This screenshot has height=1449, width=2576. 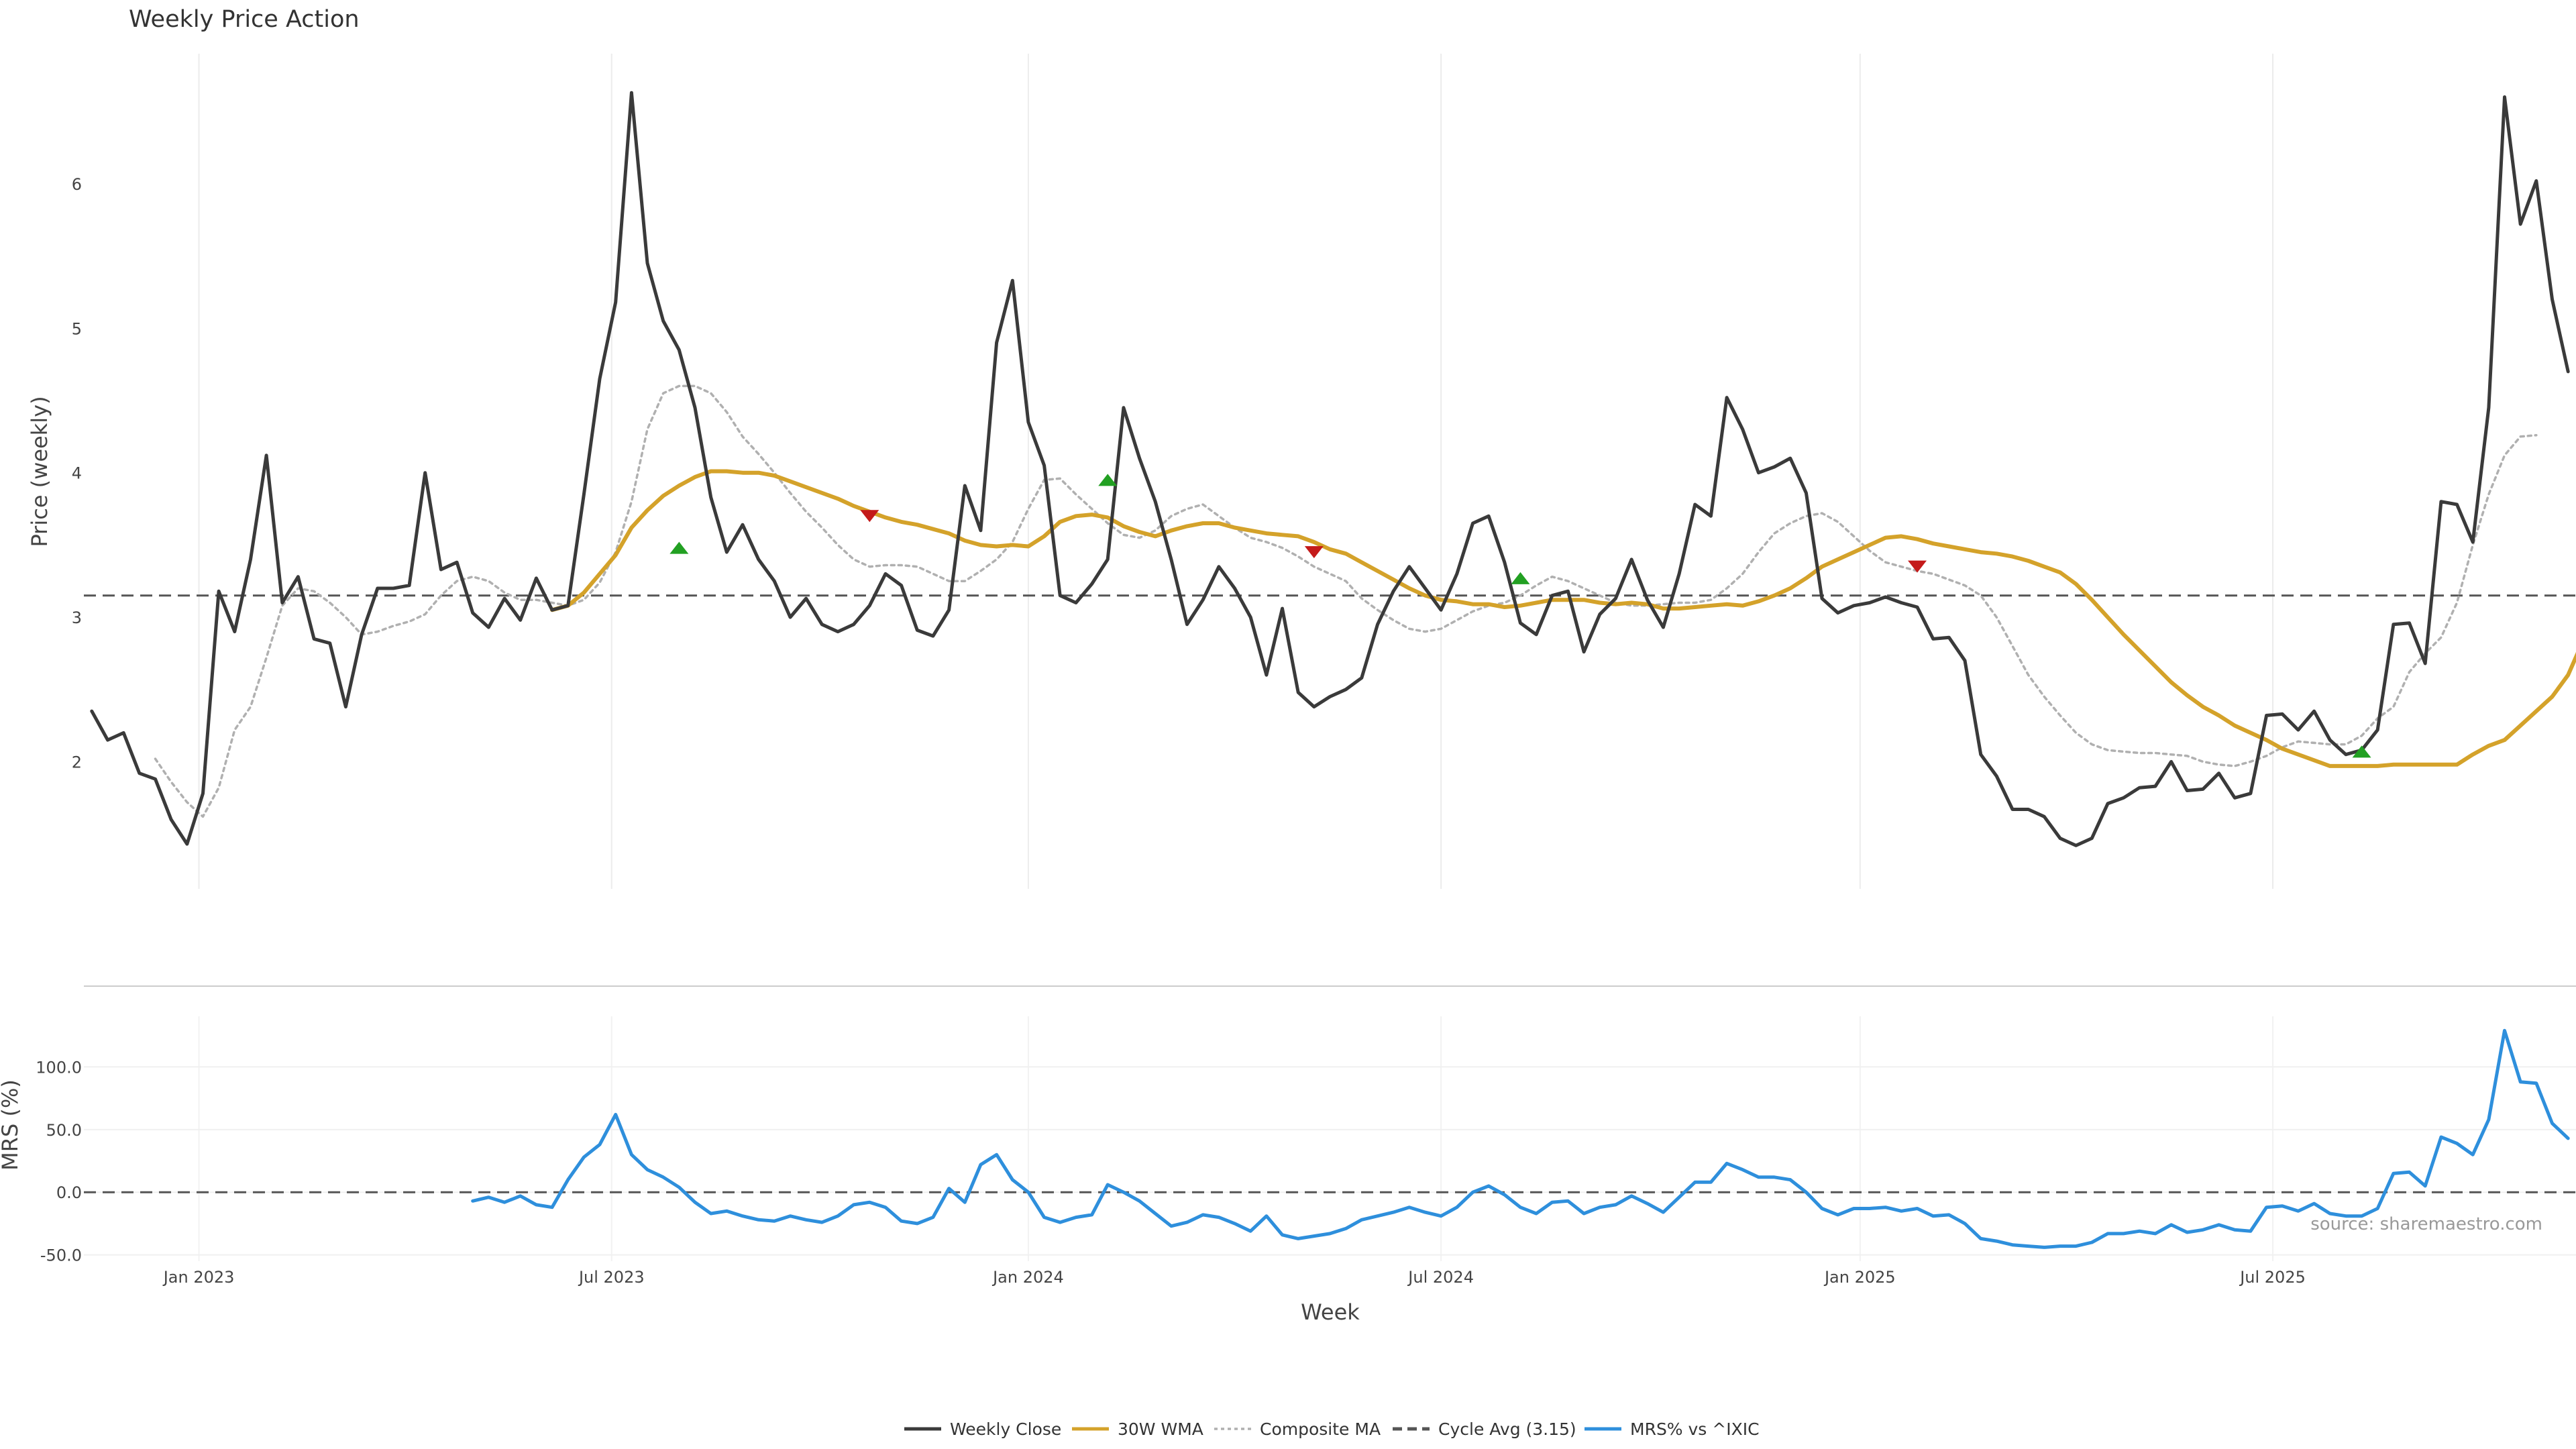 What do you see at coordinates (1320, 1429) in the screenshot?
I see `legend-label: Composite MA` at bounding box center [1320, 1429].